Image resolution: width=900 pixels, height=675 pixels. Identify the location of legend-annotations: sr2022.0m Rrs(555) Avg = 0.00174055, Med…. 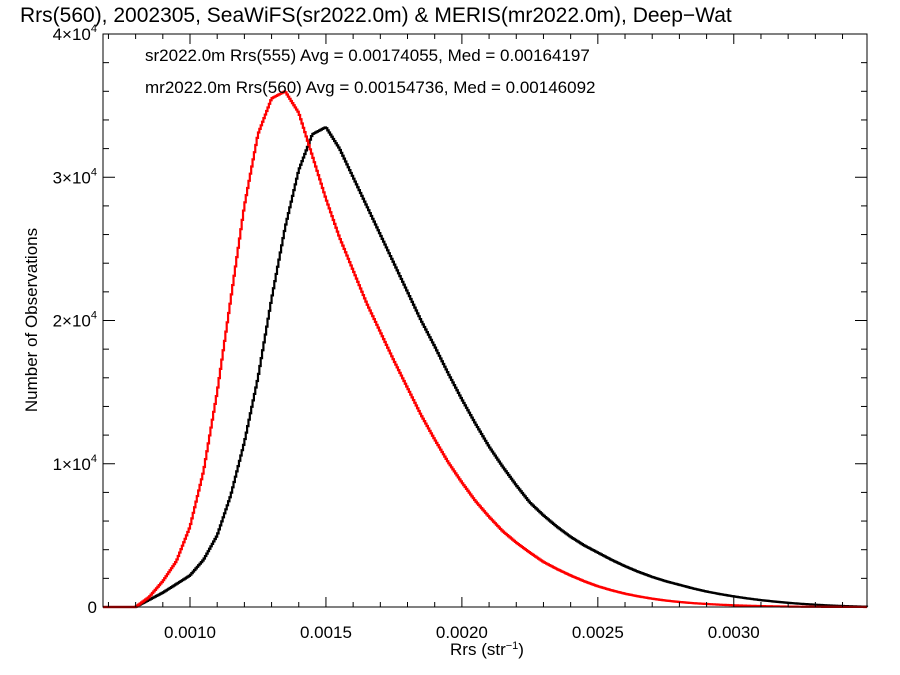
(370, 71).